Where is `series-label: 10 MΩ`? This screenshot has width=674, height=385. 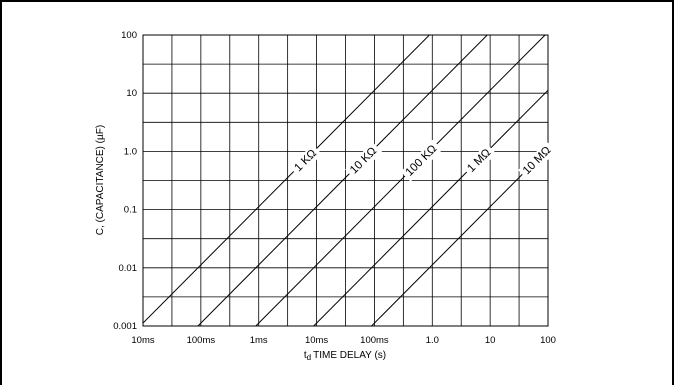 series-label: 10 MΩ is located at coordinates (537, 160).